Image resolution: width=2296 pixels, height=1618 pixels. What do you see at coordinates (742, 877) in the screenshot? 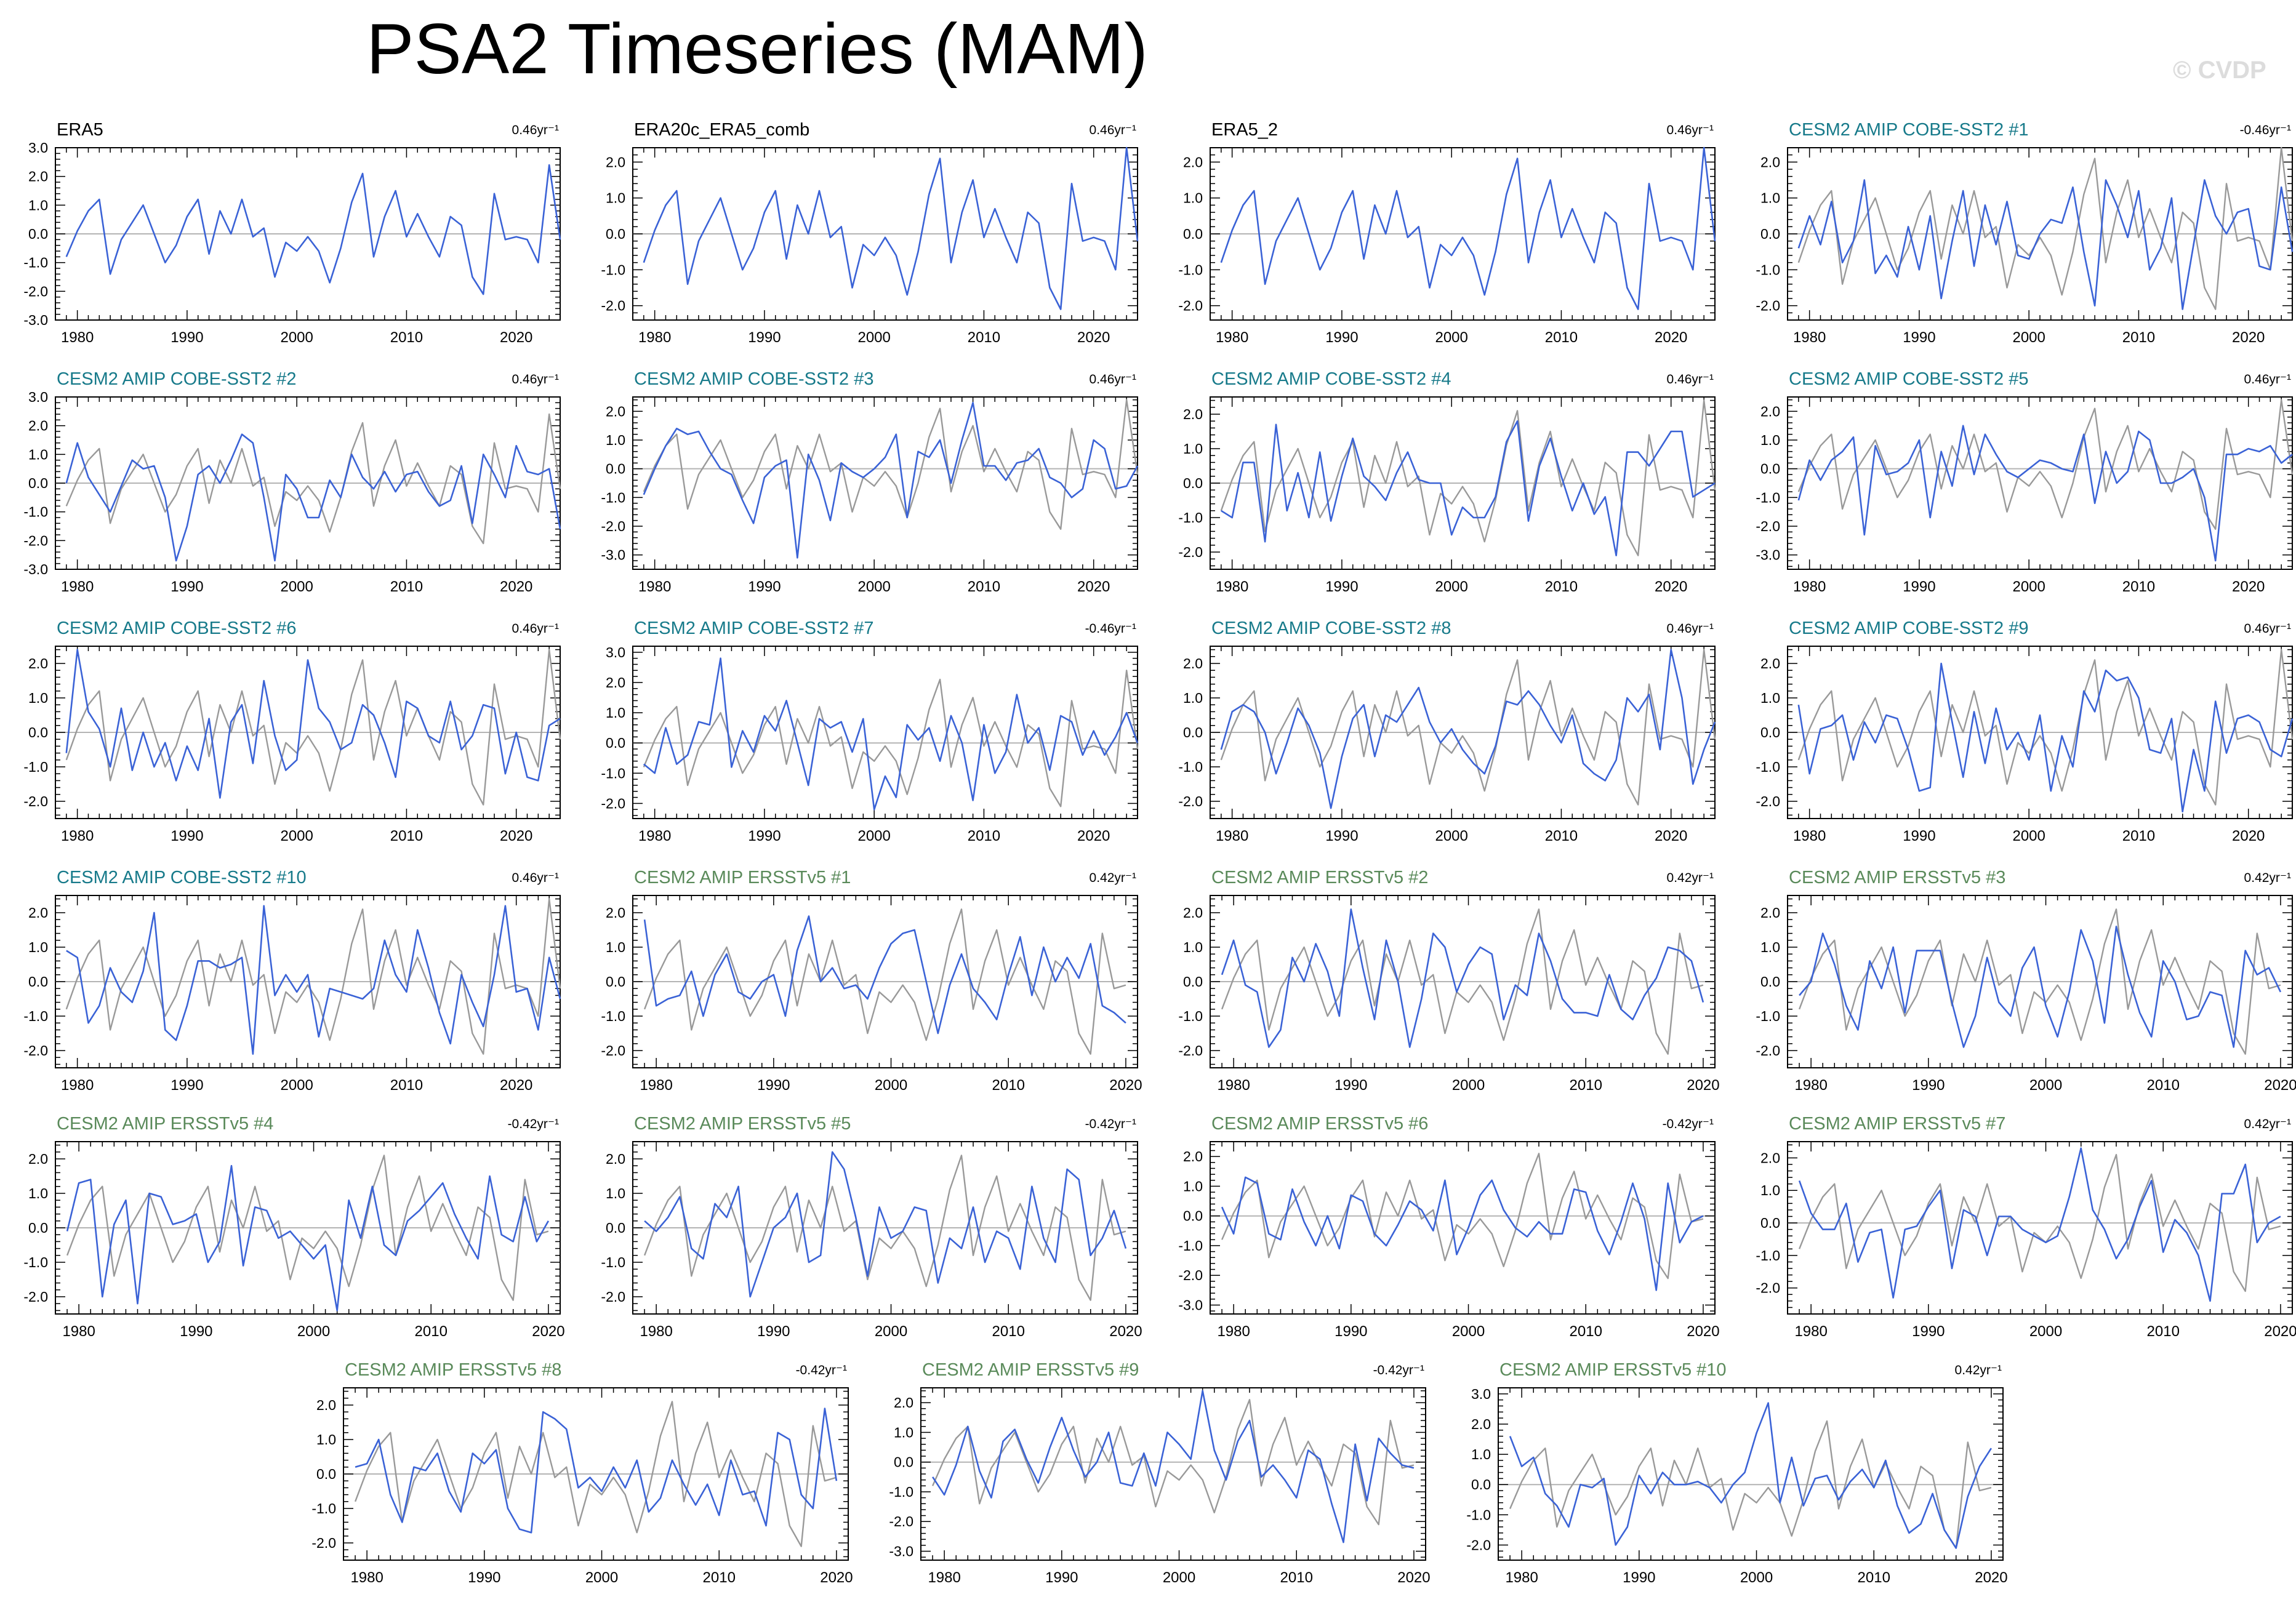
I see `panel-title: CESM2 AMIP ERSSTv5 #1` at bounding box center [742, 877].